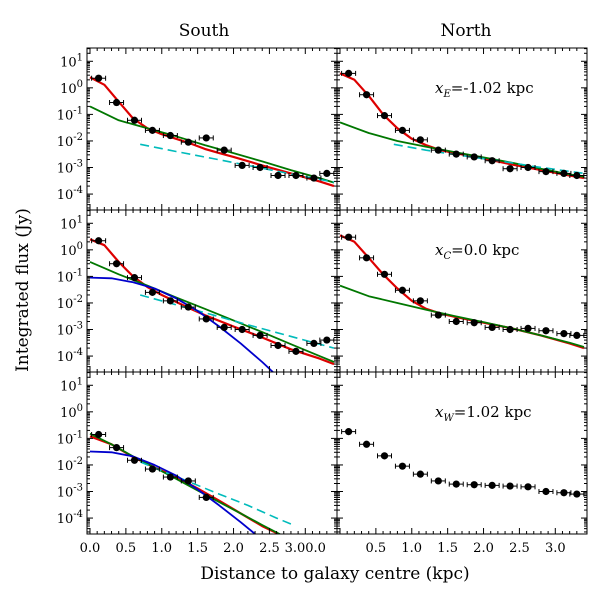 This screenshot has width=600, height=601. I want to click on x-tick-label: 1.0, so click(411, 548).